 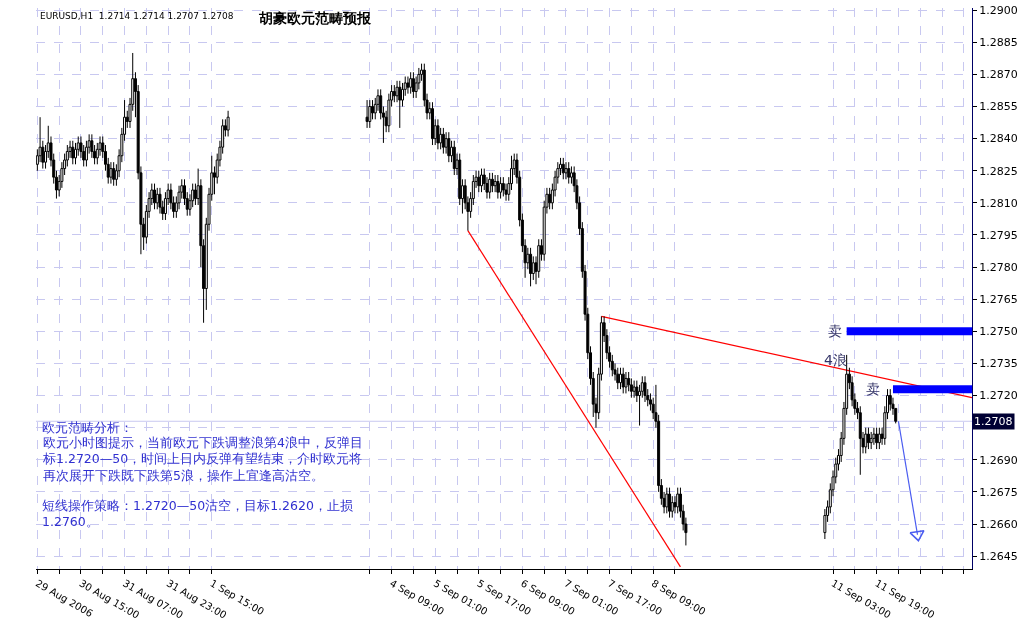 I want to click on y-tick-label: 1.2810, so click(x=998, y=203).